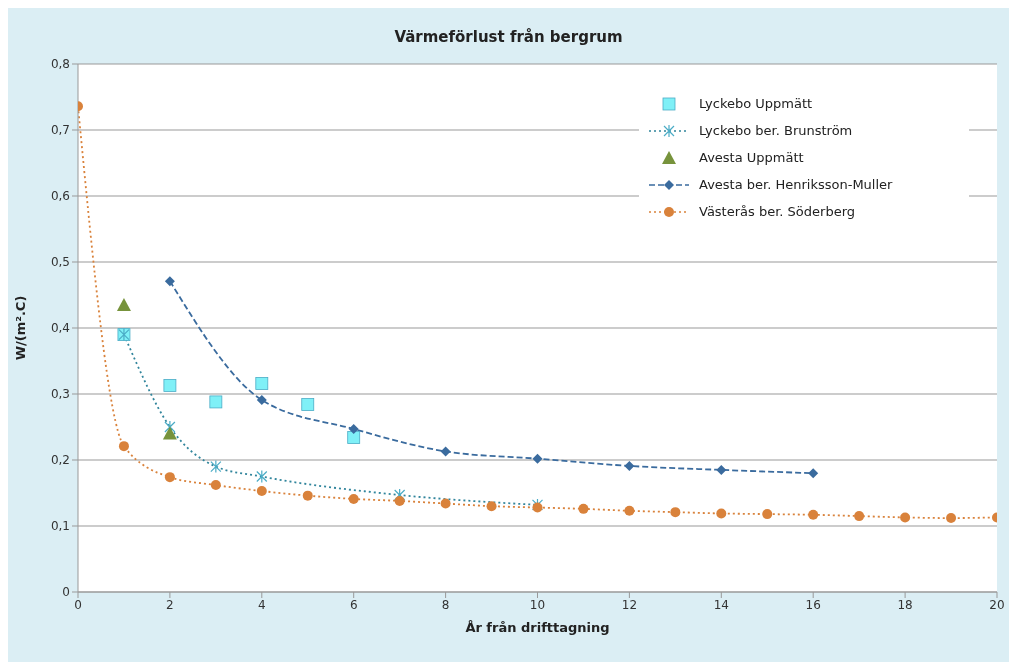 This screenshot has width=1017, height=670. Describe the element at coordinates (261, 604) in the screenshot. I see `x-tick-label: 4` at that location.